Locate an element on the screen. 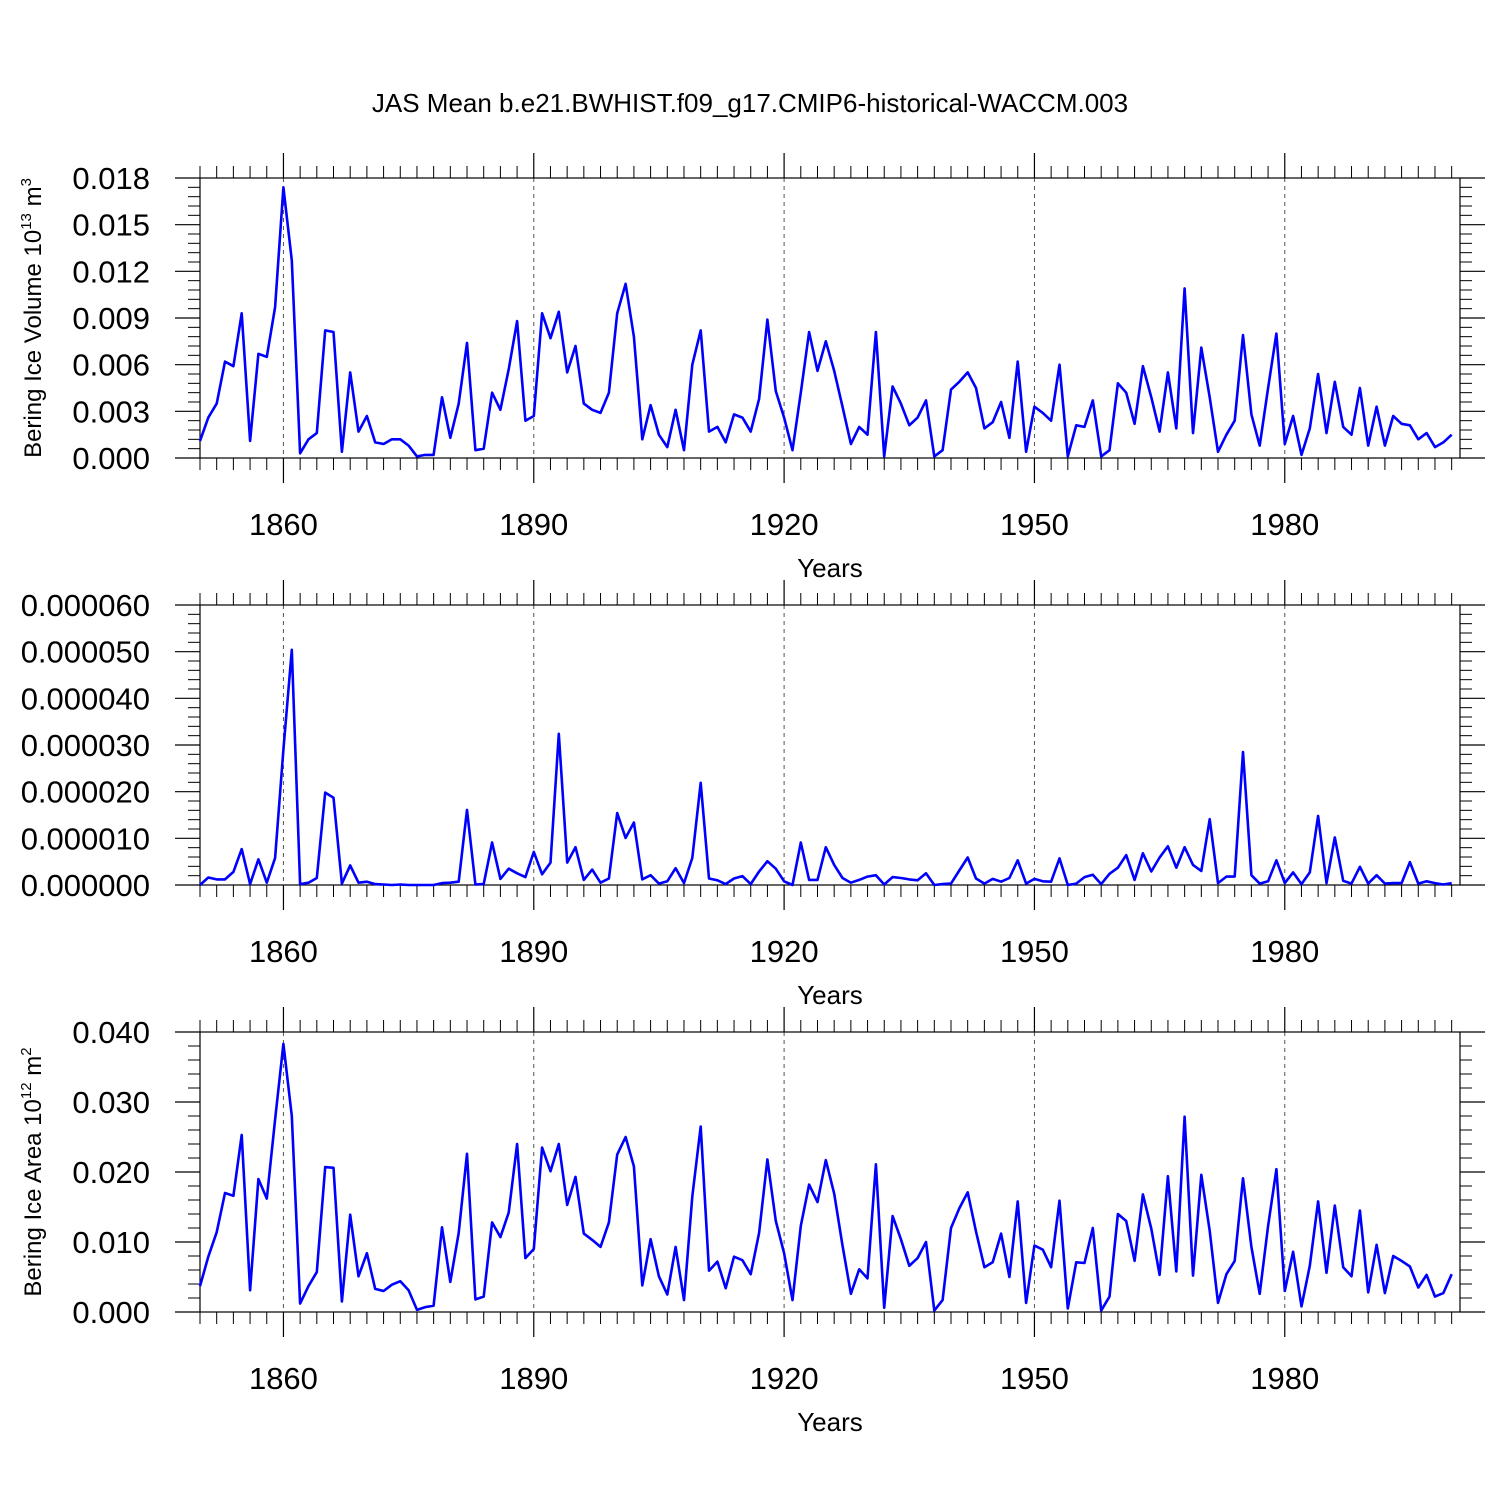  y-tick-label: 0.009 is located at coordinates (111, 318).